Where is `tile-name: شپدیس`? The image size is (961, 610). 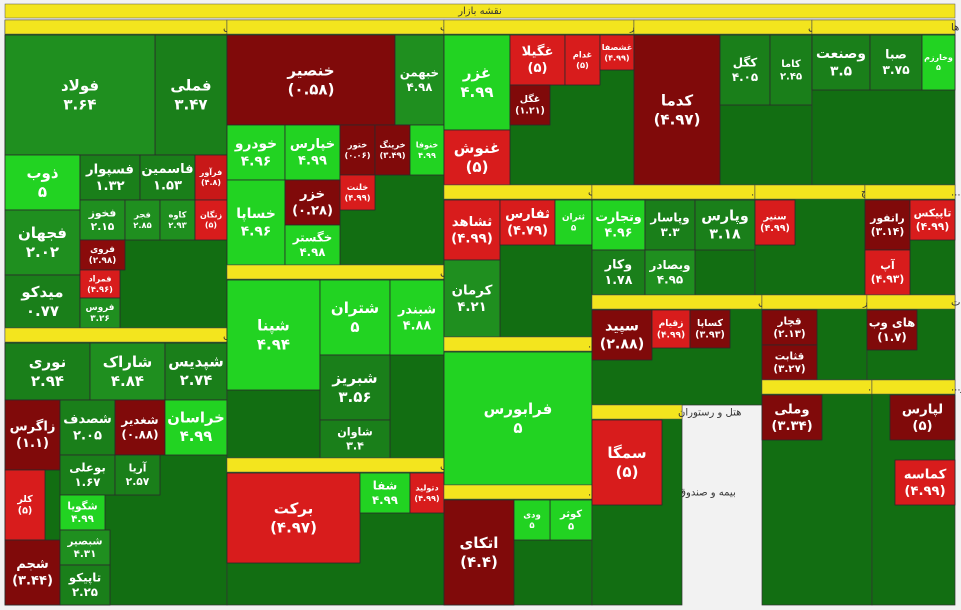
tile-name: شپدیس is located at coordinates (195, 362).